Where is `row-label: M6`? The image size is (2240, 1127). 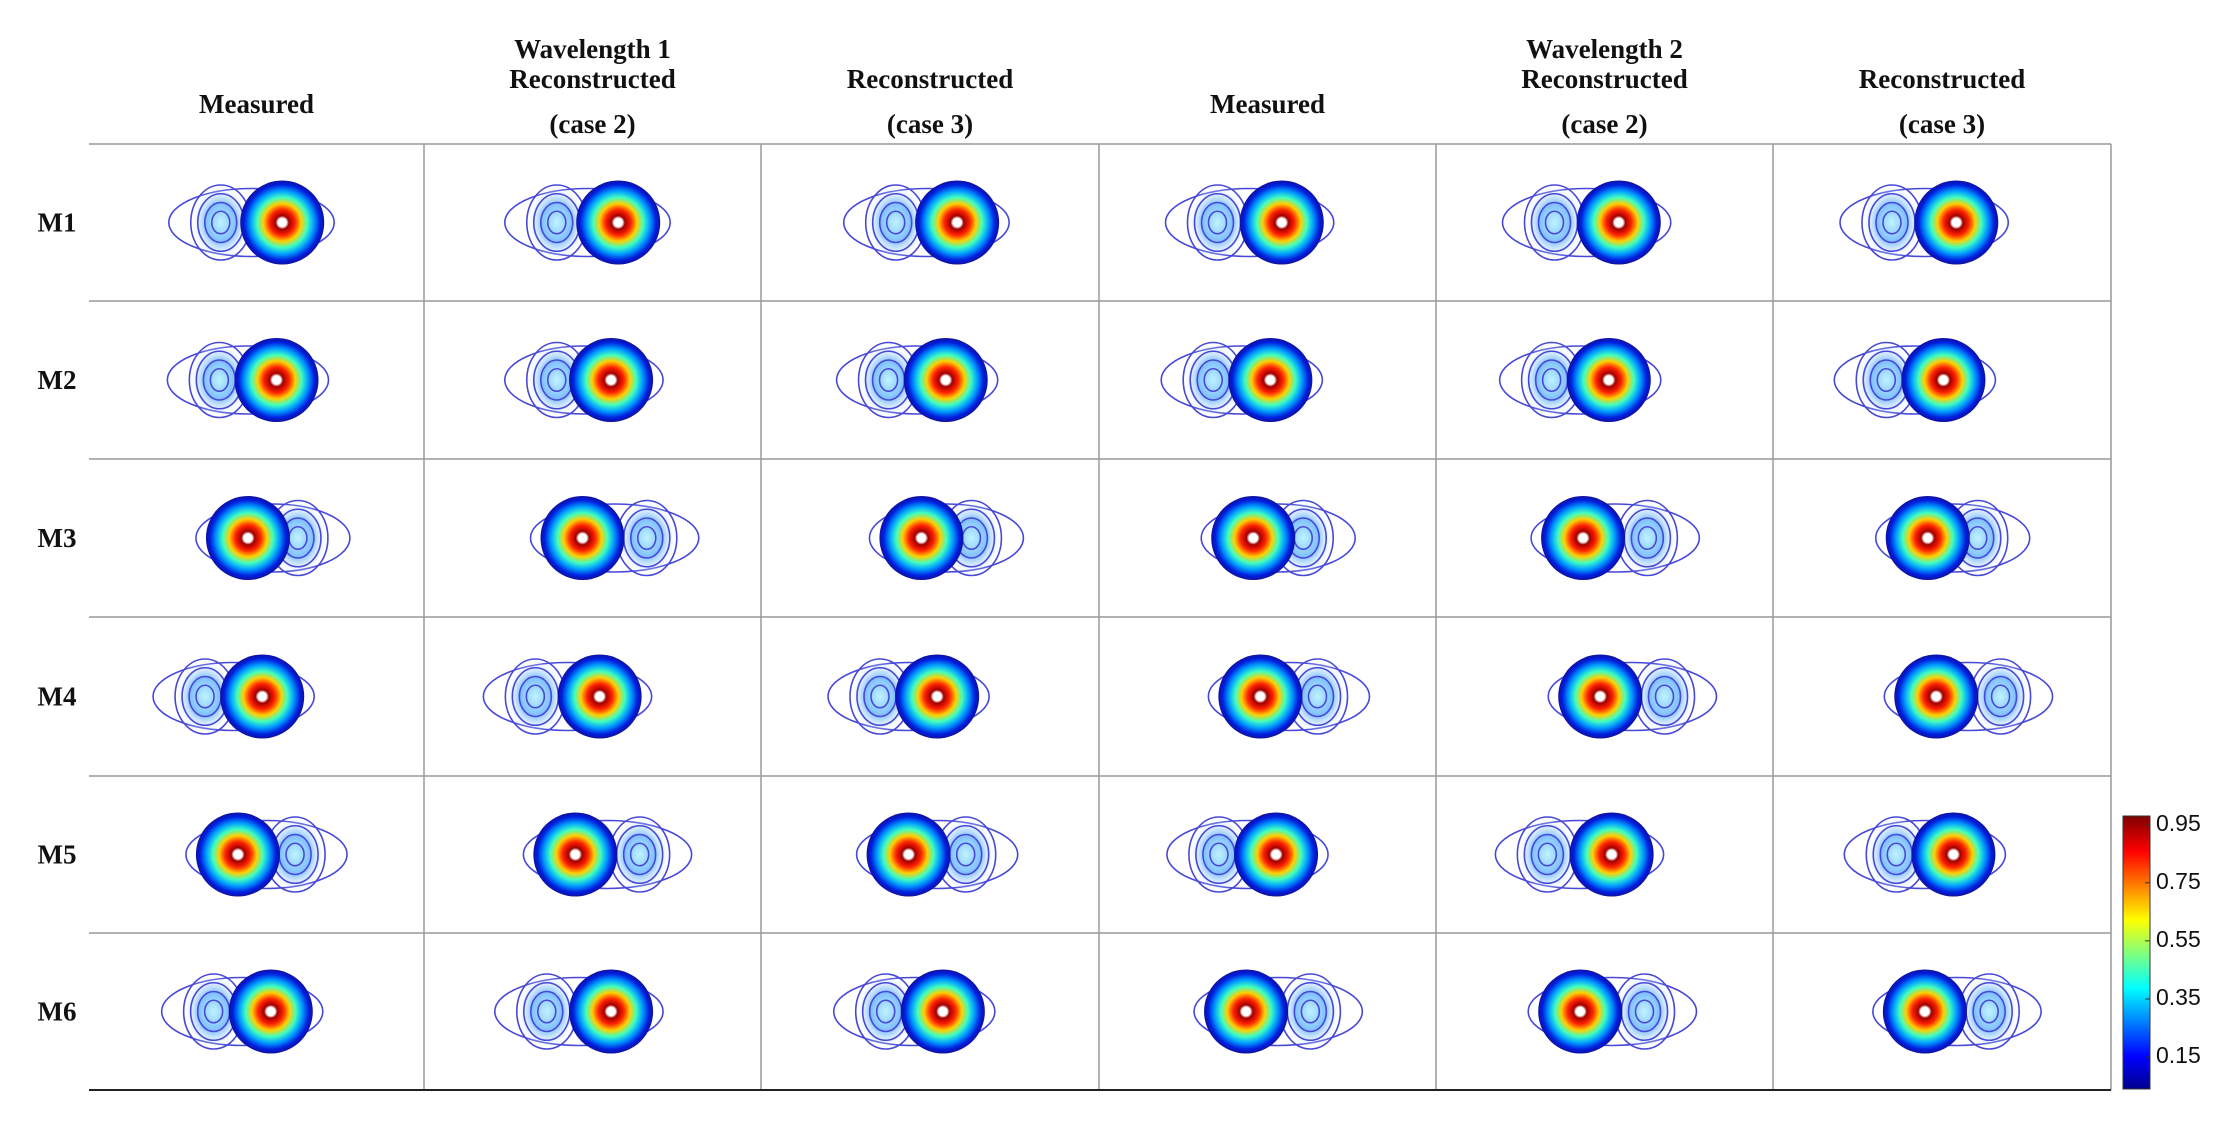
row-label: M6 is located at coordinates (57, 1012).